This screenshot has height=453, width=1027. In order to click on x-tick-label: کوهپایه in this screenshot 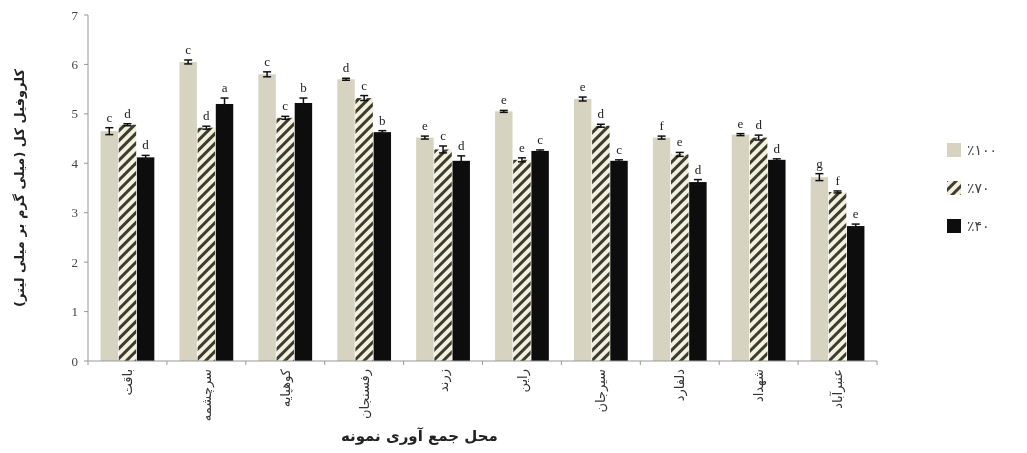, I will do `click(285, 388)`.